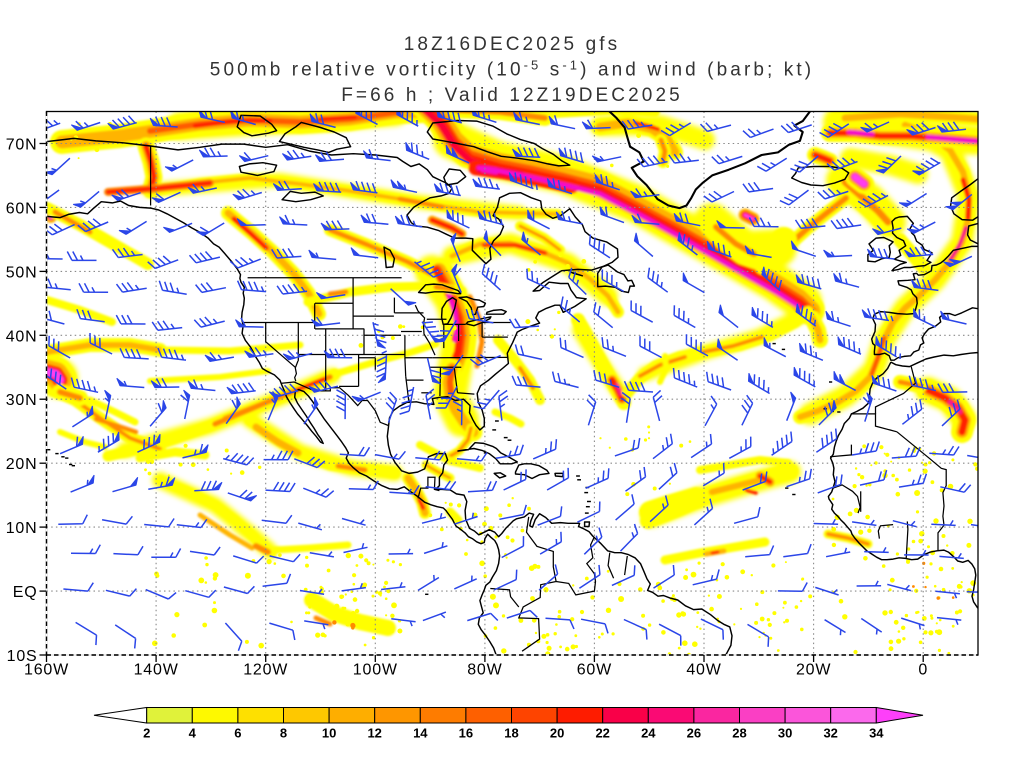 The width and height of the screenshot is (1024, 768). What do you see at coordinates (594, 670) in the screenshot?
I see `svg-text: 60W` at bounding box center [594, 670].